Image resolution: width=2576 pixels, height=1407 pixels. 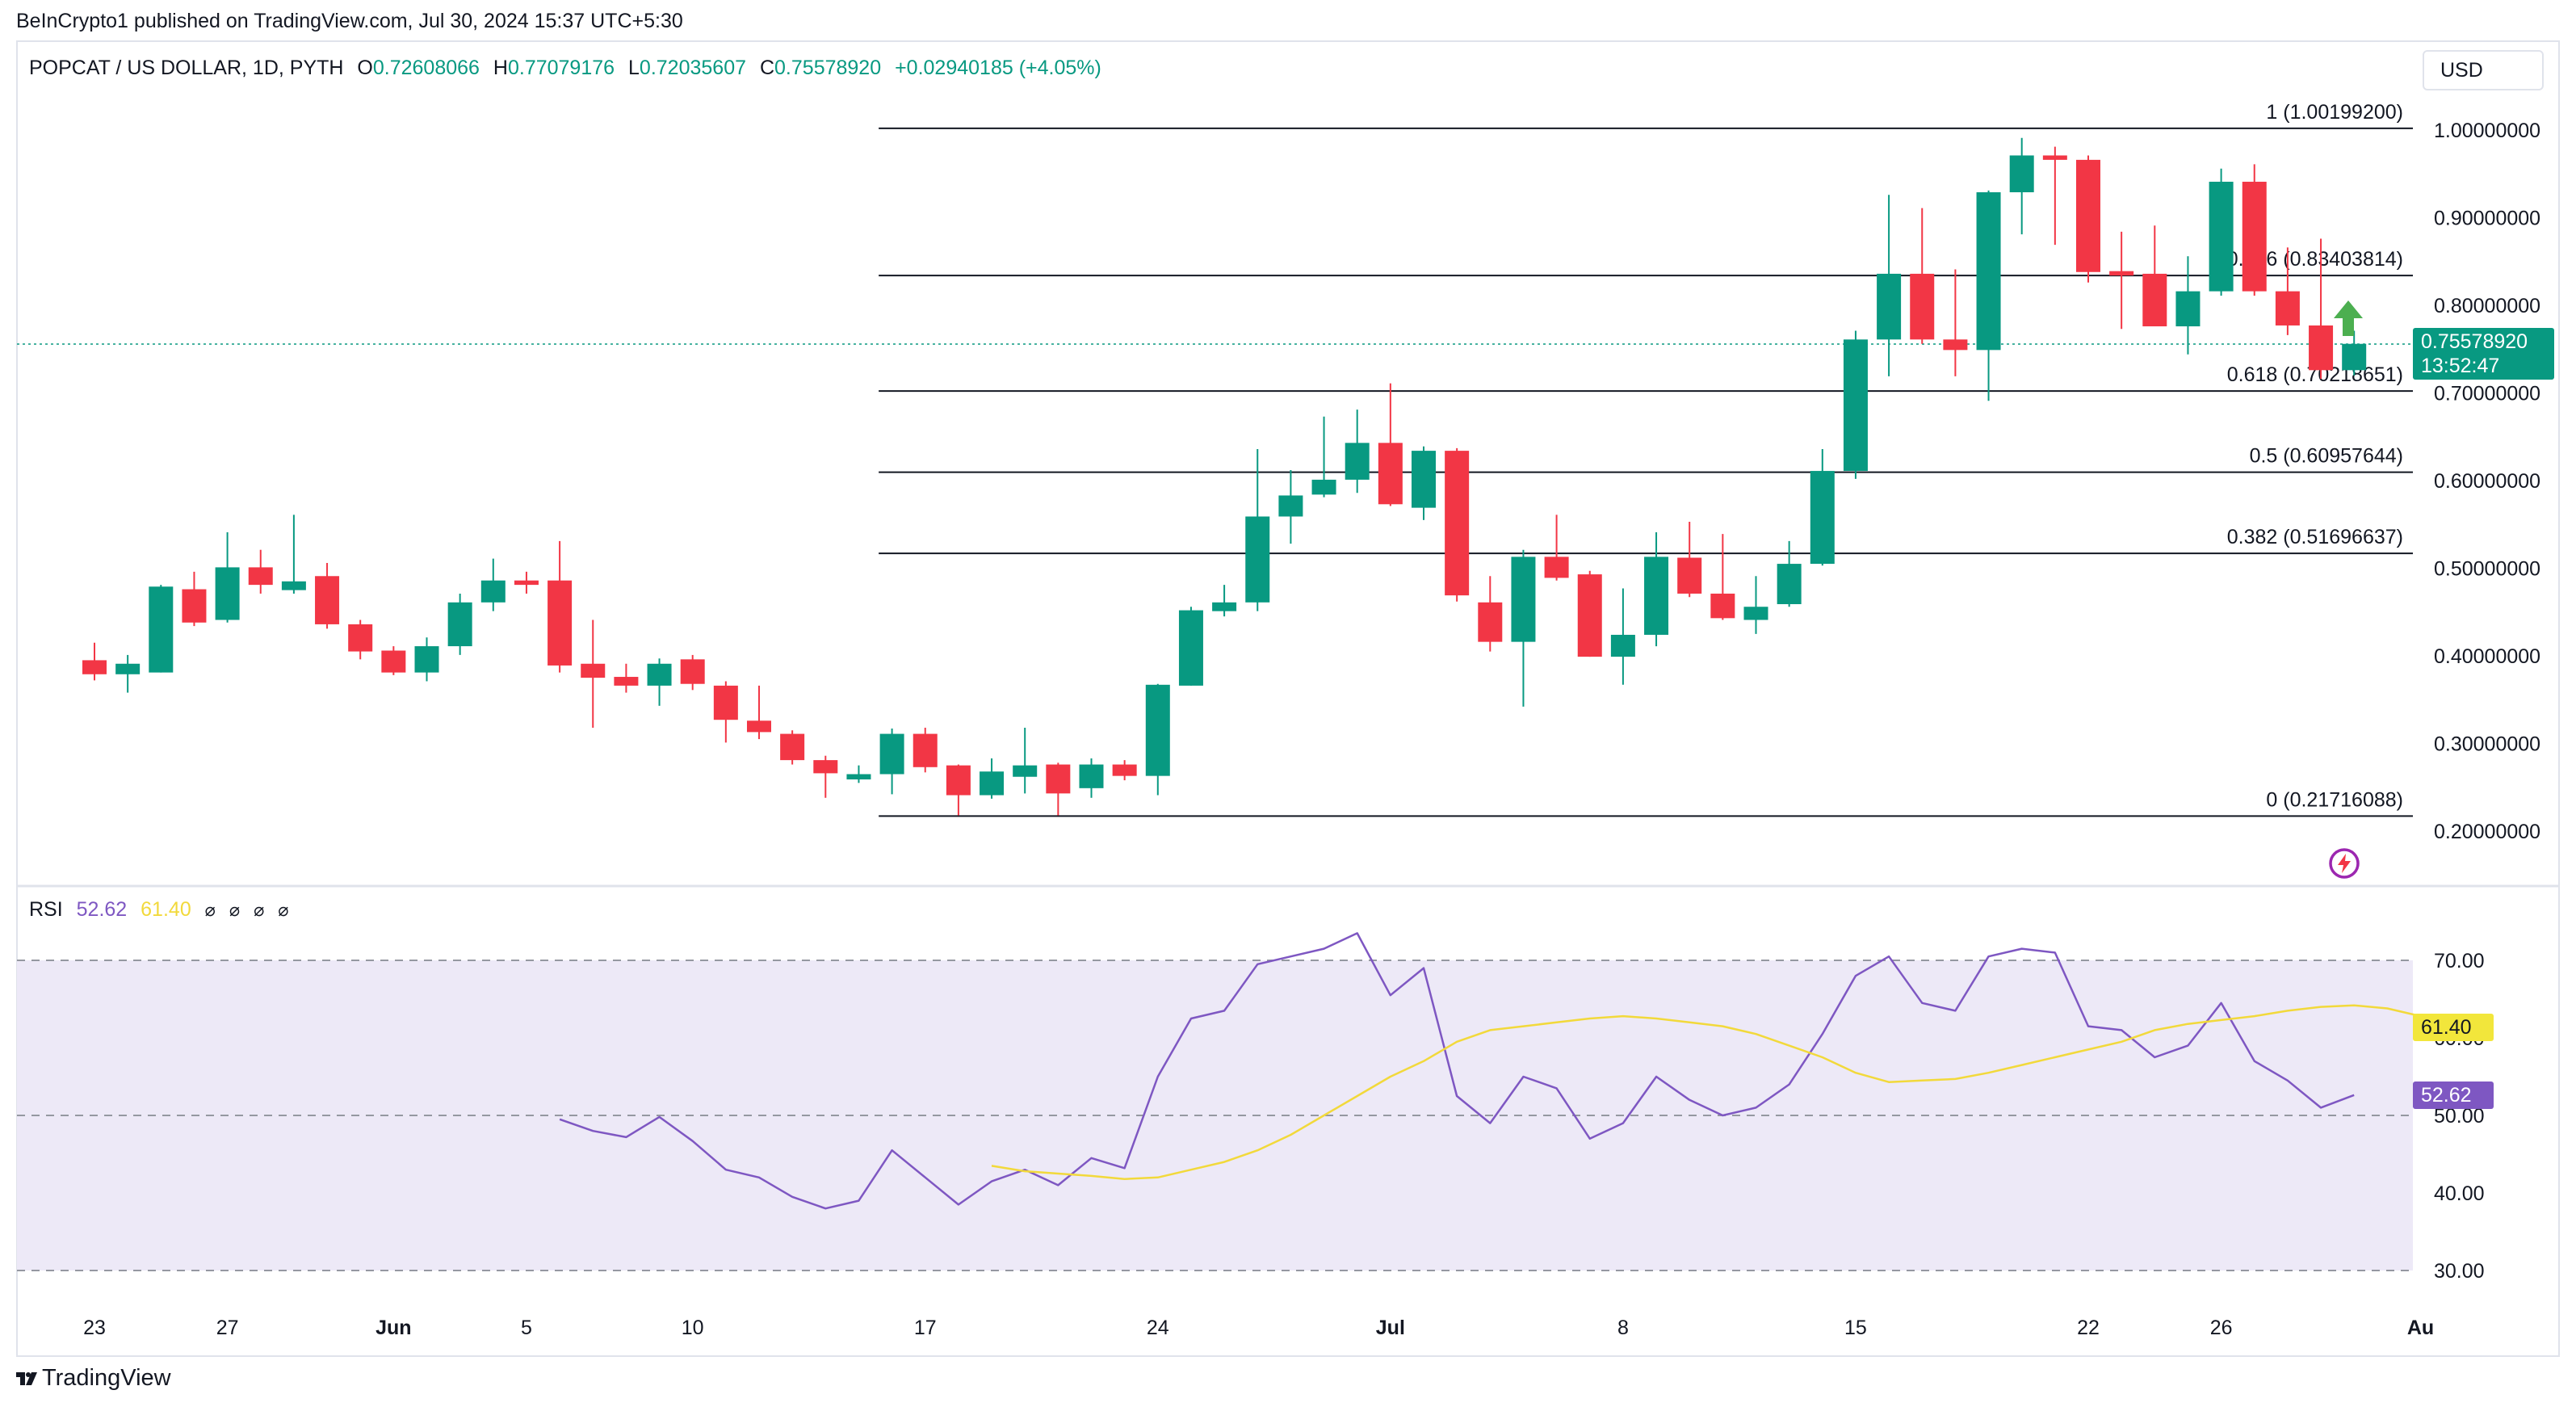 I want to click on price-tick-label: 0.60000000, so click(x=2487, y=481).